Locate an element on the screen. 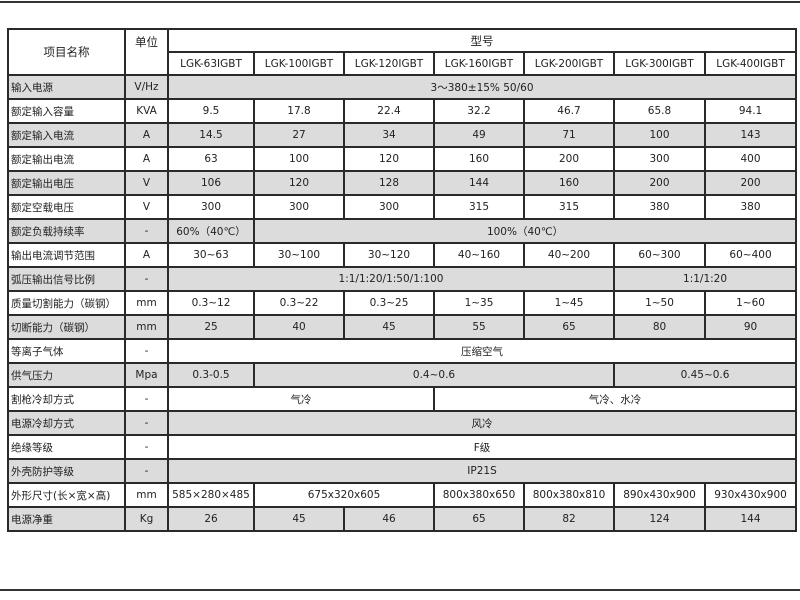  value-cell: 675x320x605 is located at coordinates (344, 495).